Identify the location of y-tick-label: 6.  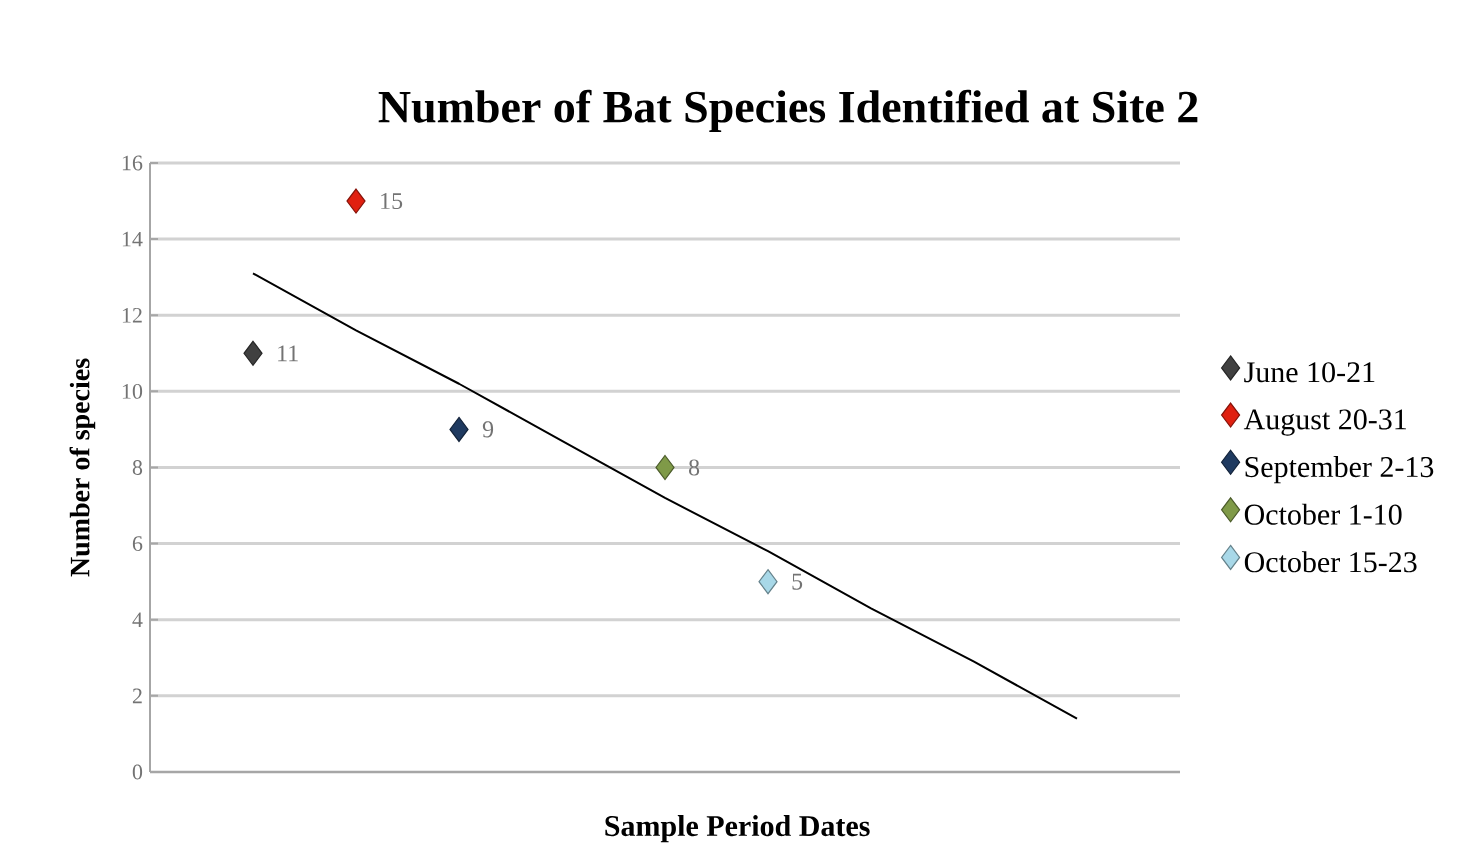
(137, 544).